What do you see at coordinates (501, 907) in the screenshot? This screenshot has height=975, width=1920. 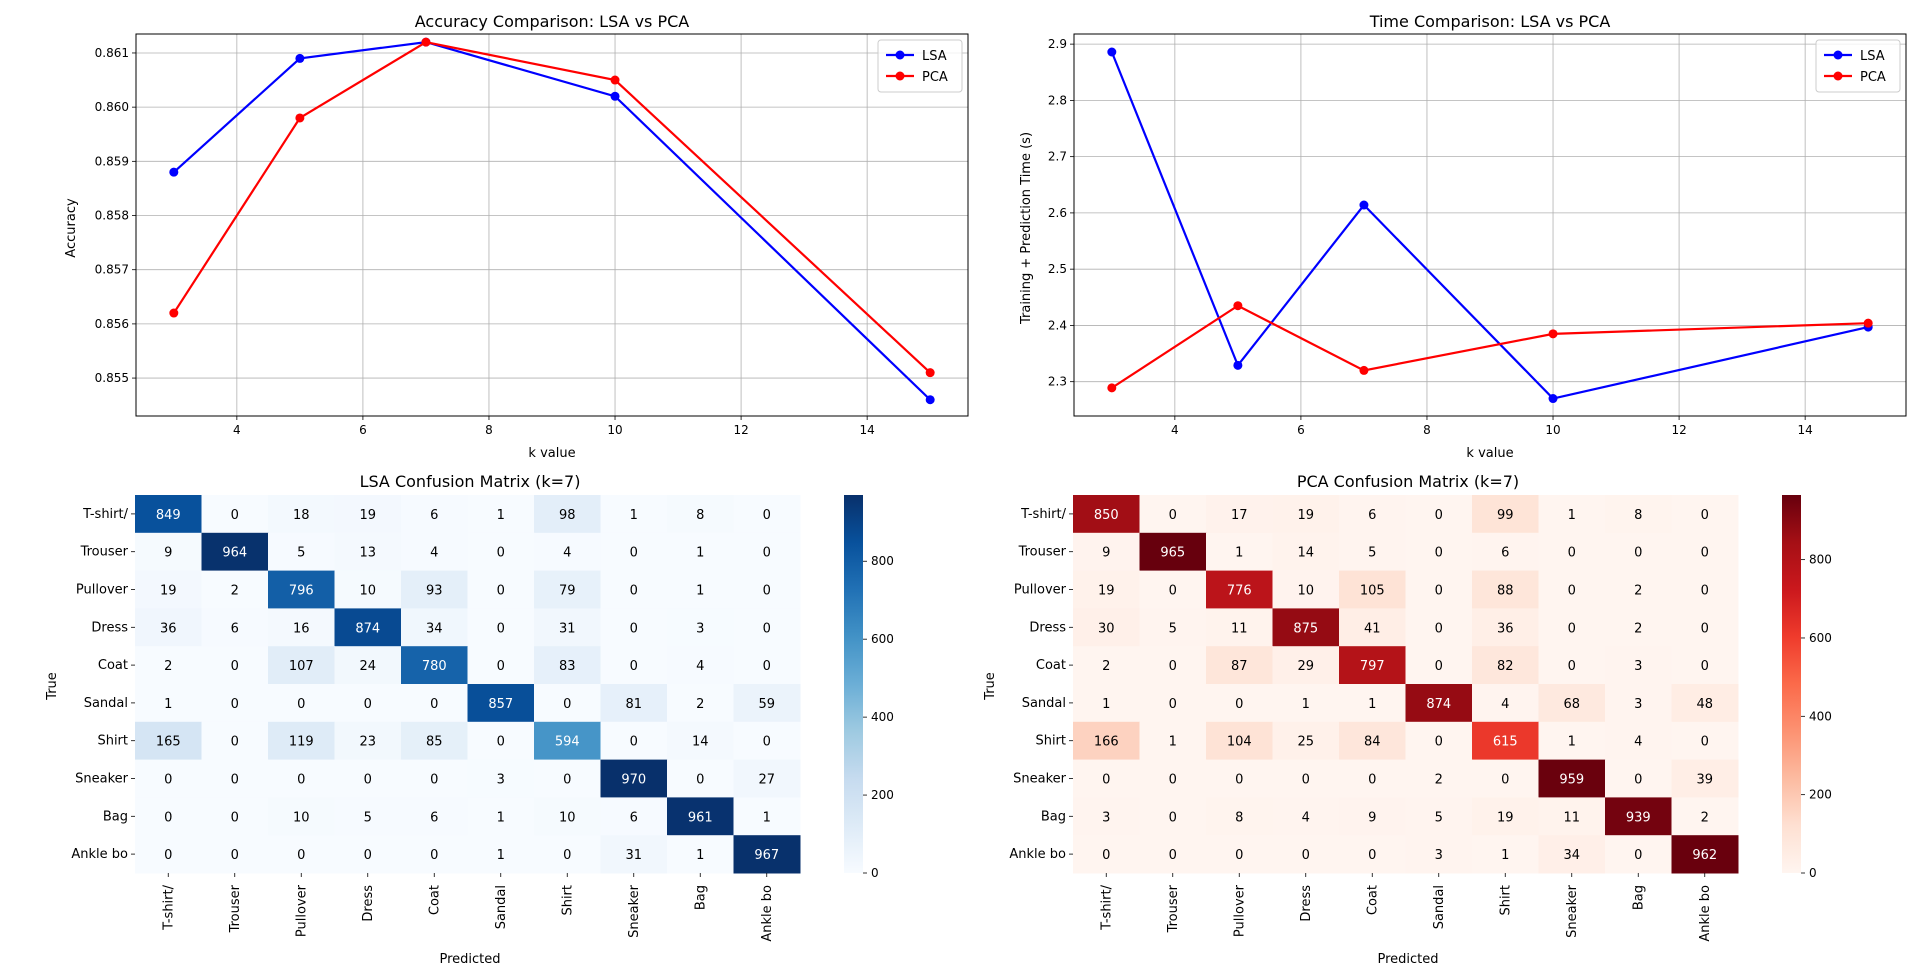 I see `col-label: Sandal` at bounding box center [501, 907].